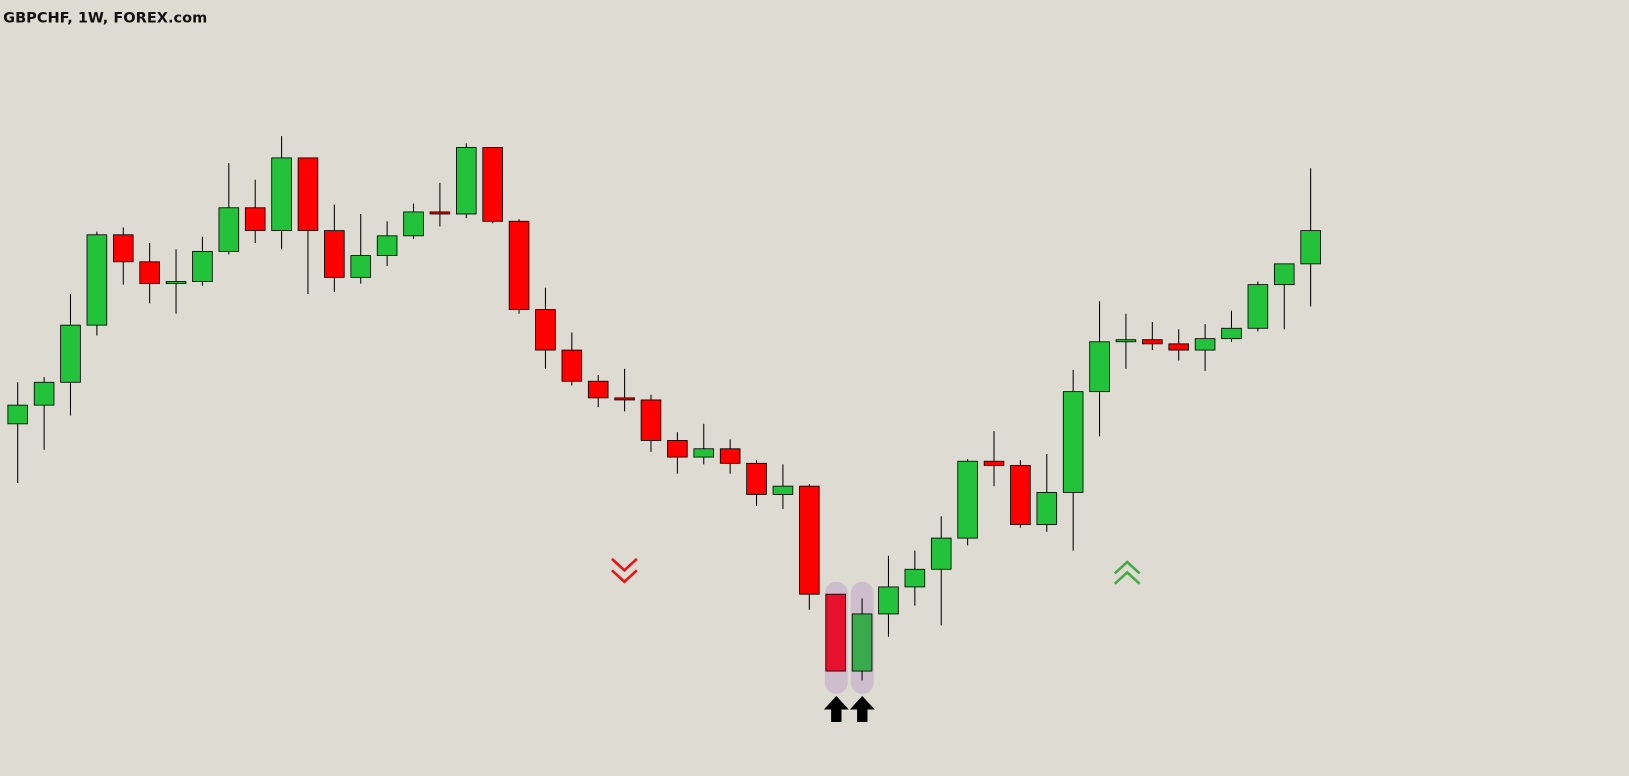 The width and height of the screenshot is (1629, 776). What do you see at coordinates (1127, 572) in the screenshot?
I see `buy-chevron` at bounding box center [1127, 572].